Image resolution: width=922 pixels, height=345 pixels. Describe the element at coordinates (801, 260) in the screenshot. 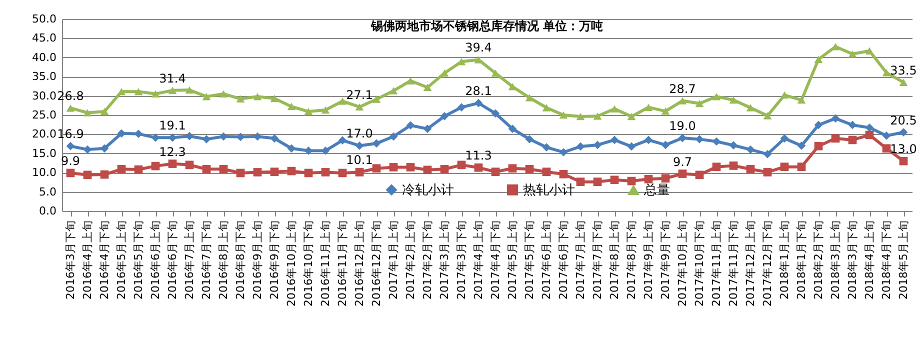

I see `x-tick-label: 2018年1月下旬` at that location.